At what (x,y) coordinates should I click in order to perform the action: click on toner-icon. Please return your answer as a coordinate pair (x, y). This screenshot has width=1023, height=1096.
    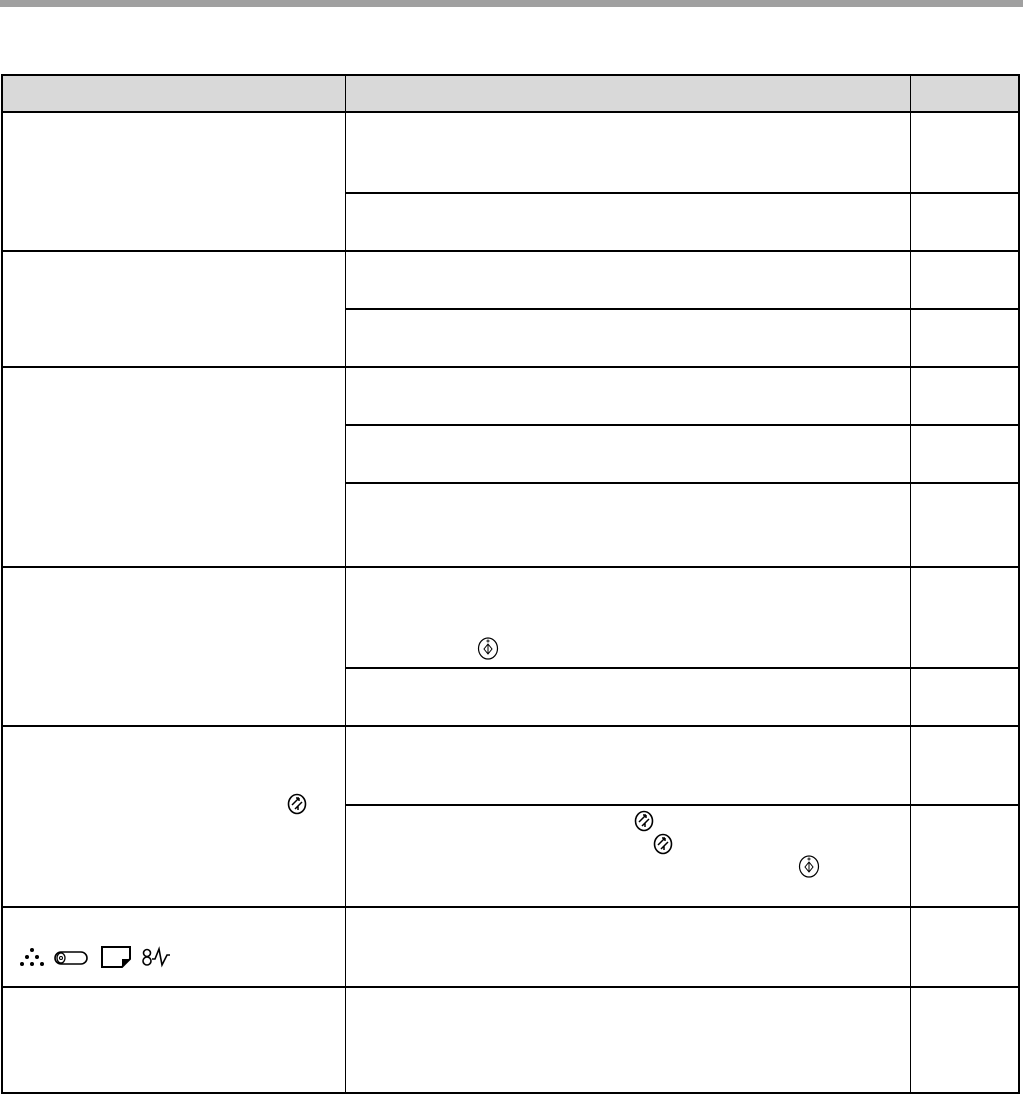
    Looking at the image, I should click on (32, 957).